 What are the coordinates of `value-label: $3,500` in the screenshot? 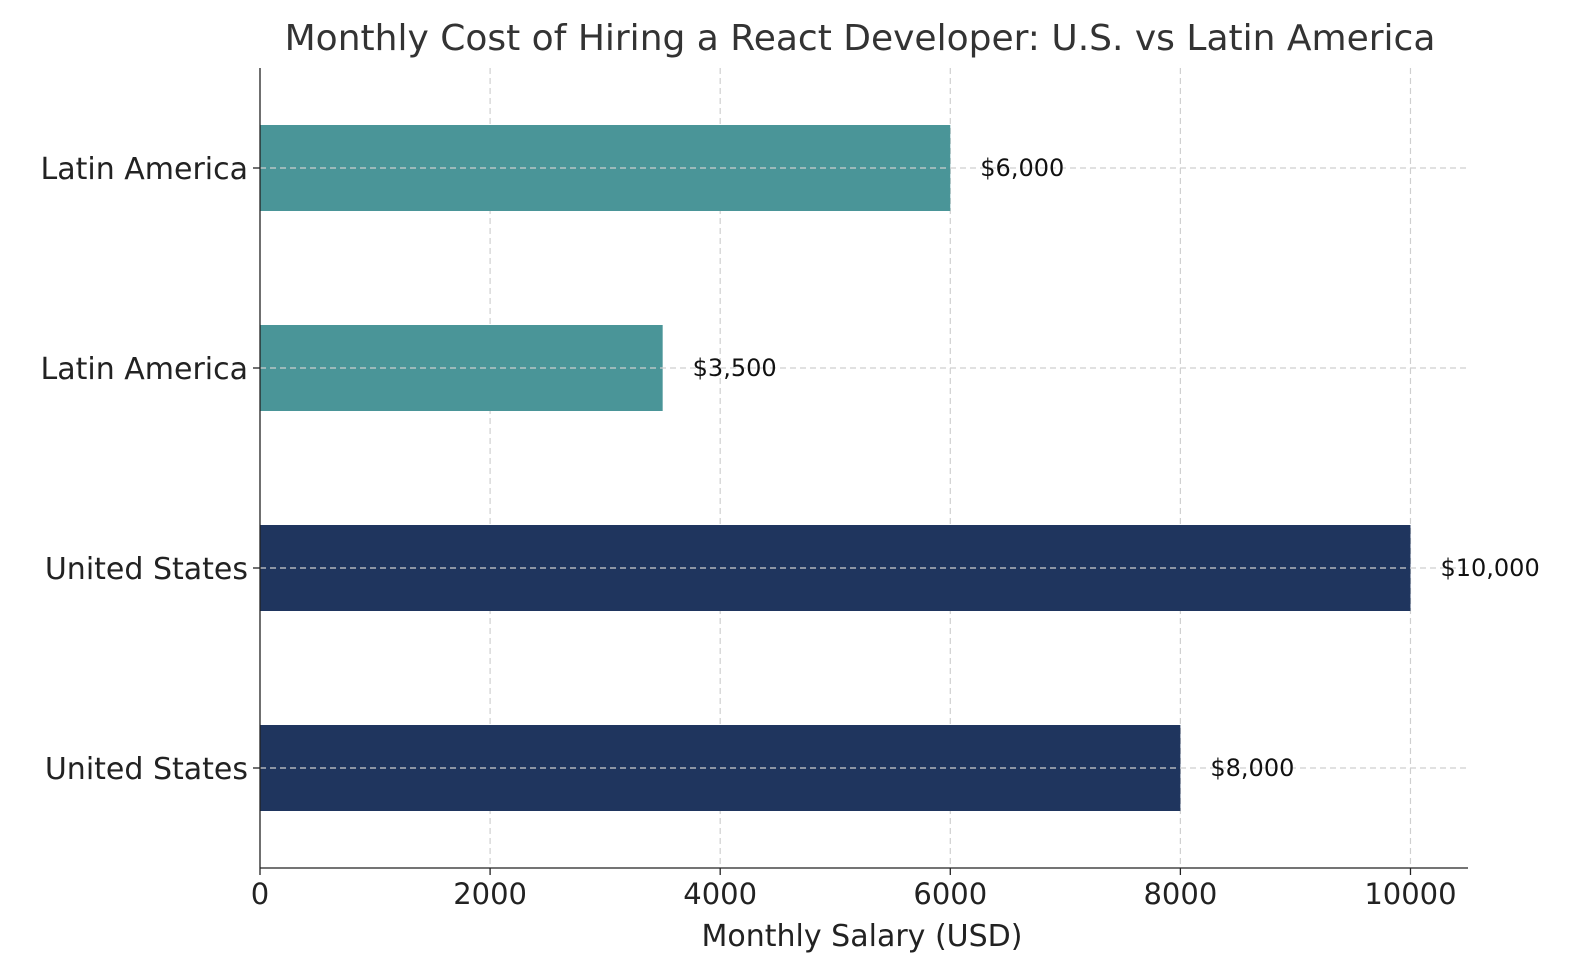 It's located at (735, 368).